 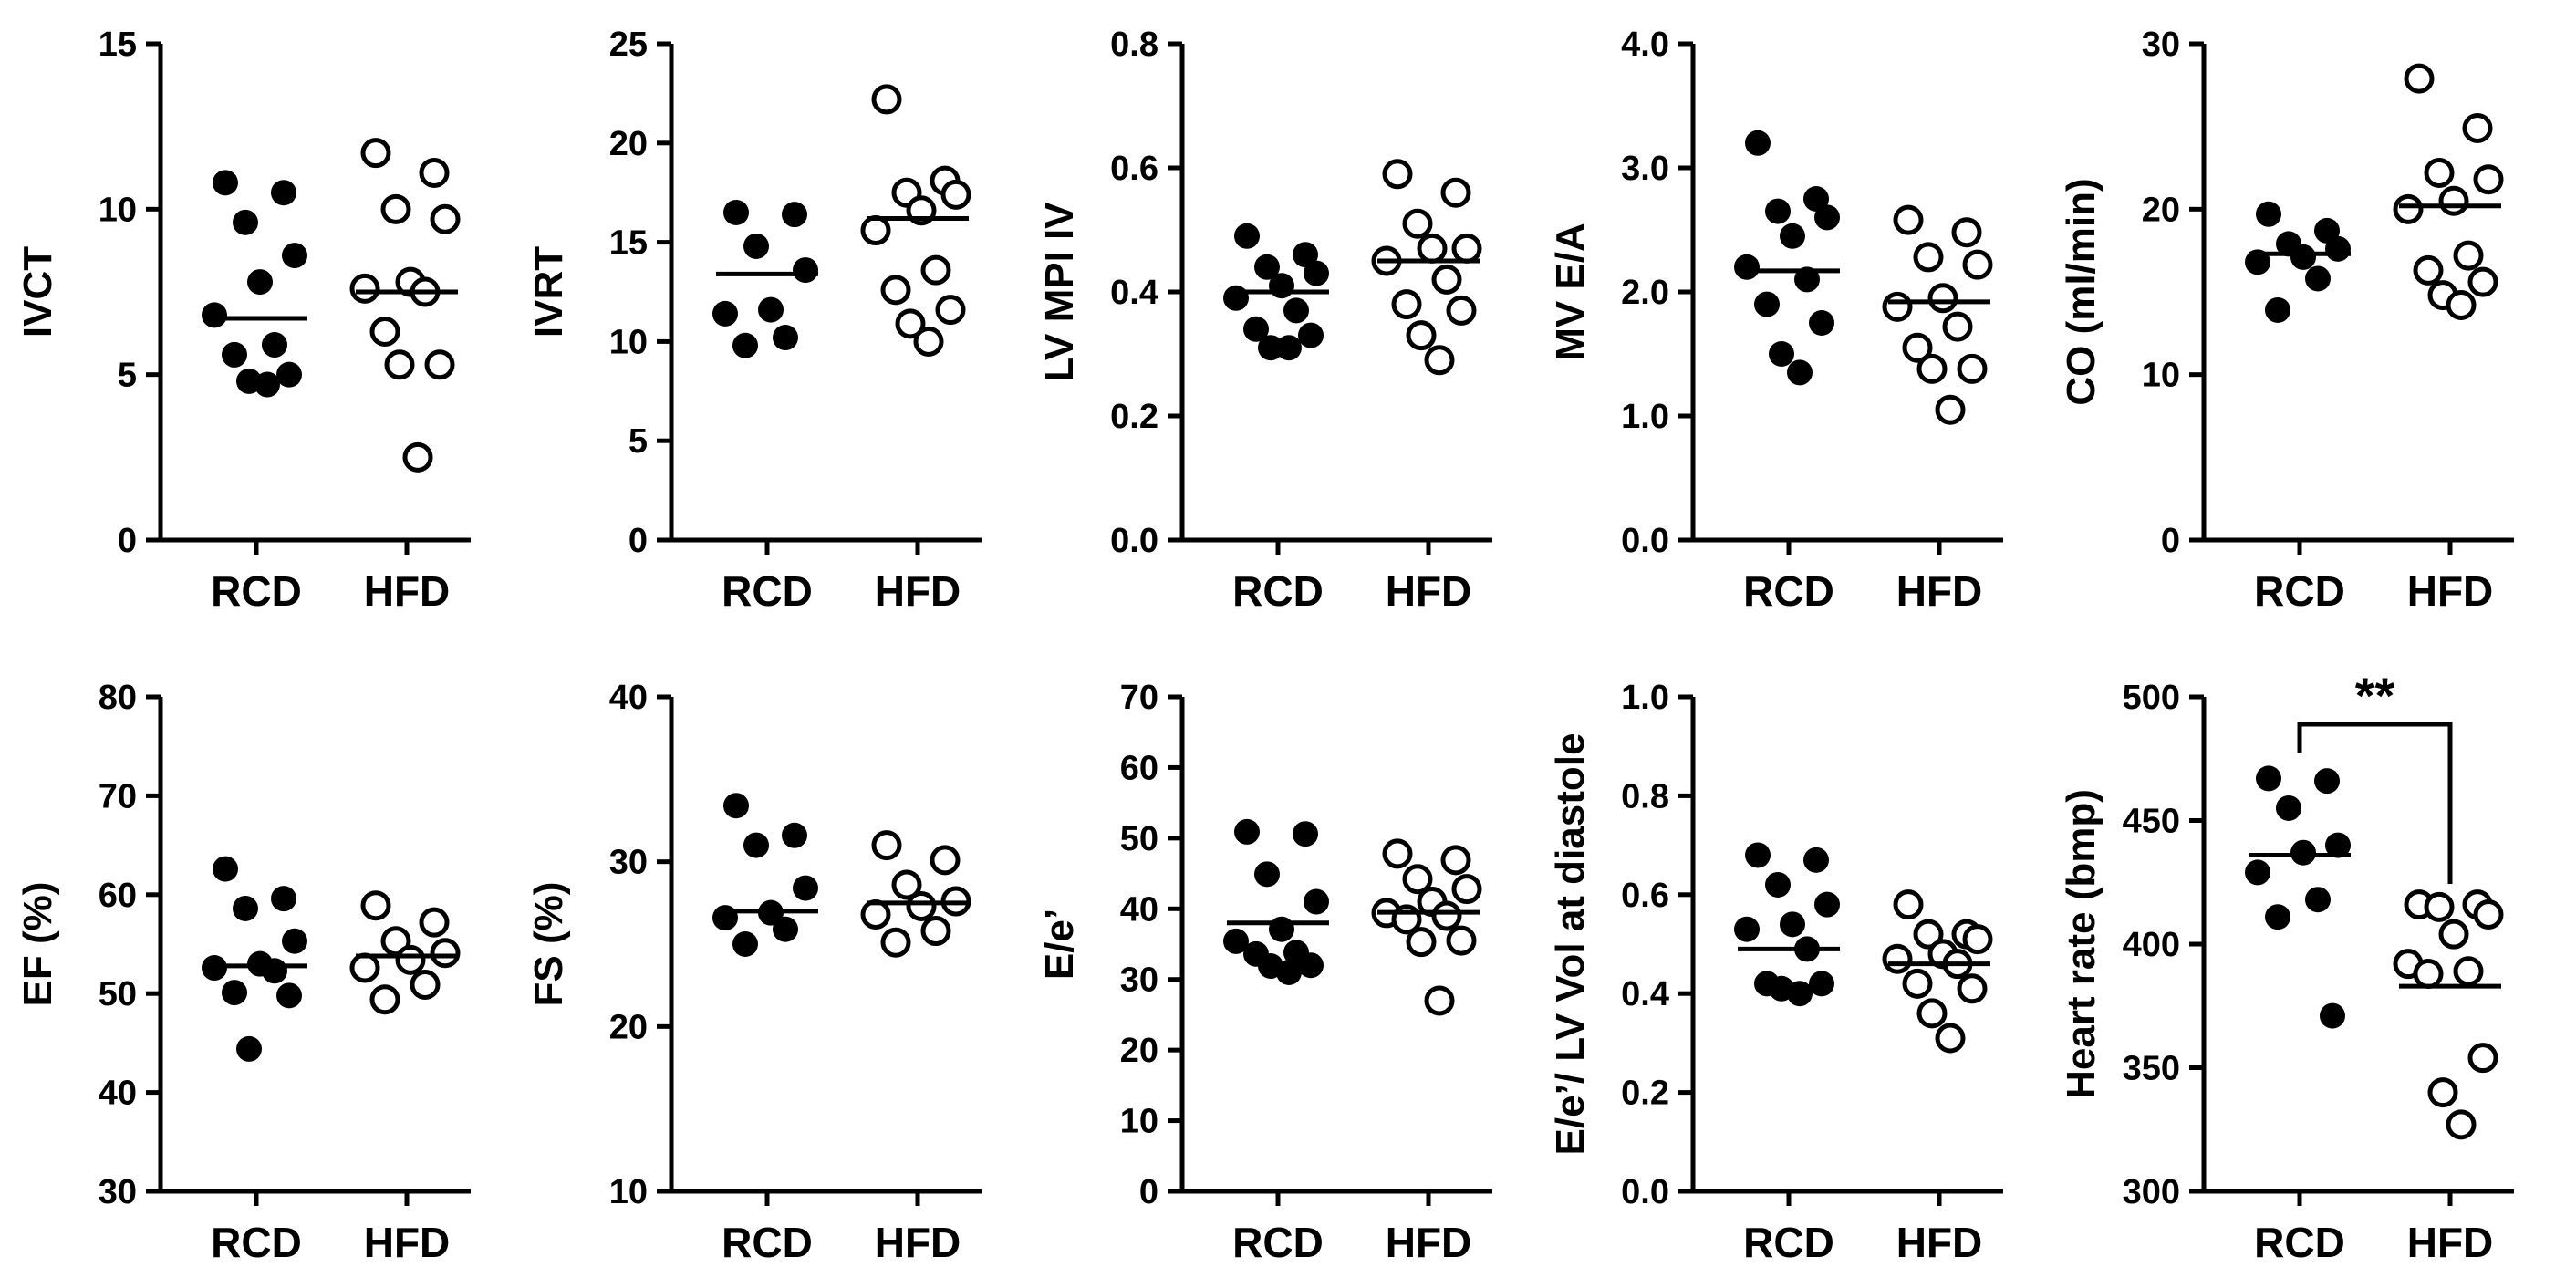 What do you see at coordinates (2375, 695) in the screenshot?
I see `significance-label: **` at bounding box center [2375, 695].